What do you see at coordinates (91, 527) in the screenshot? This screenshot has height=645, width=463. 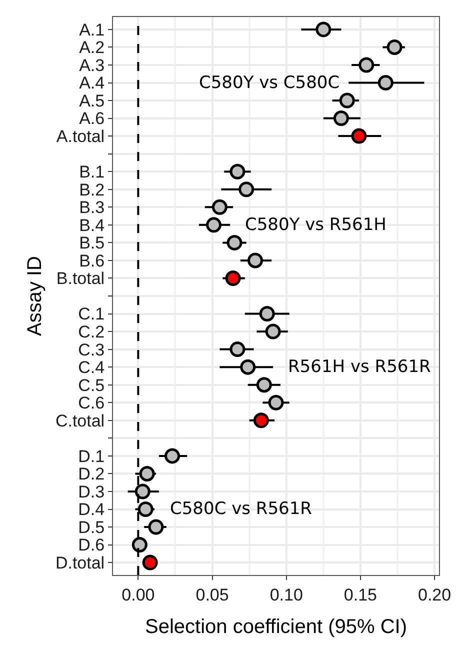 I see `y-tick-label: D.5` at bounding box center [91, 527].